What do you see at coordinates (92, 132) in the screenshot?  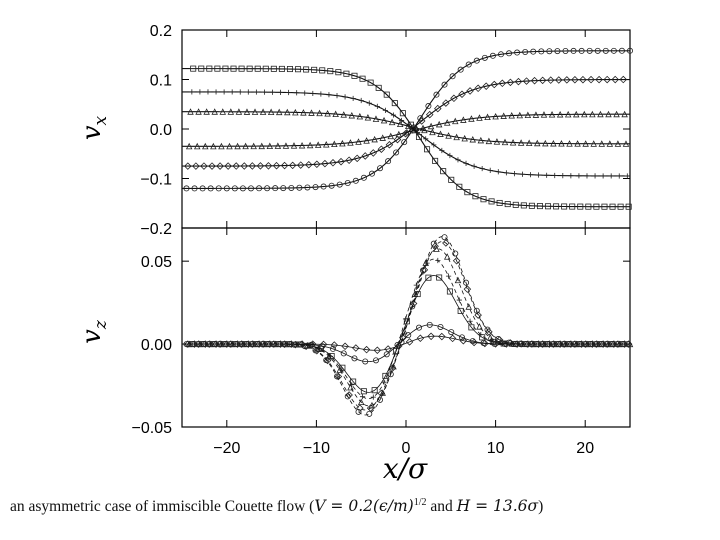 I see `vx-axis-label-main: v` at bounding box center [92, 132].